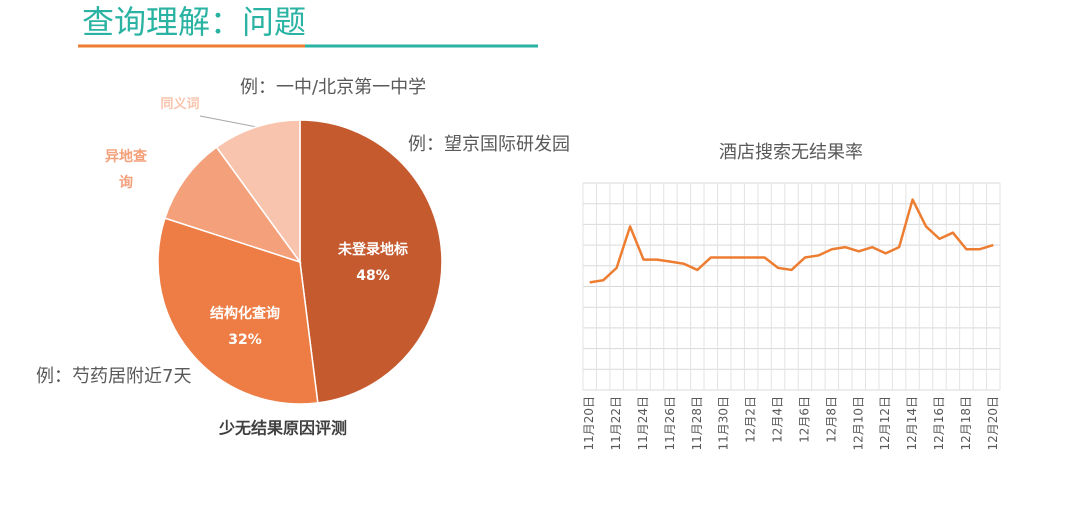  I want to click on x-tick-label: 12月20日, so click(993, 423).